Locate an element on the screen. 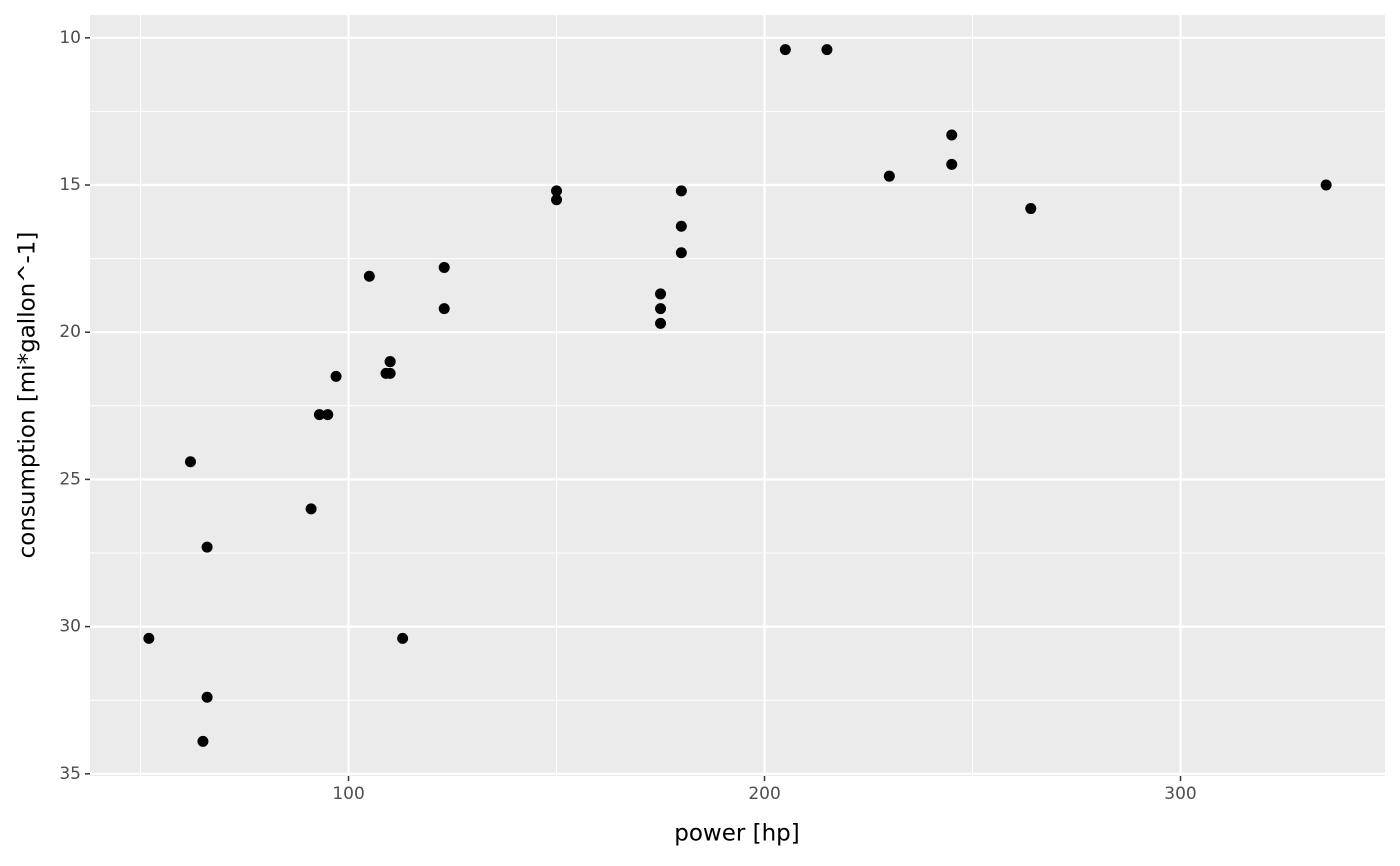  x-tick-label: 200 is located at coordinates (764, 794).